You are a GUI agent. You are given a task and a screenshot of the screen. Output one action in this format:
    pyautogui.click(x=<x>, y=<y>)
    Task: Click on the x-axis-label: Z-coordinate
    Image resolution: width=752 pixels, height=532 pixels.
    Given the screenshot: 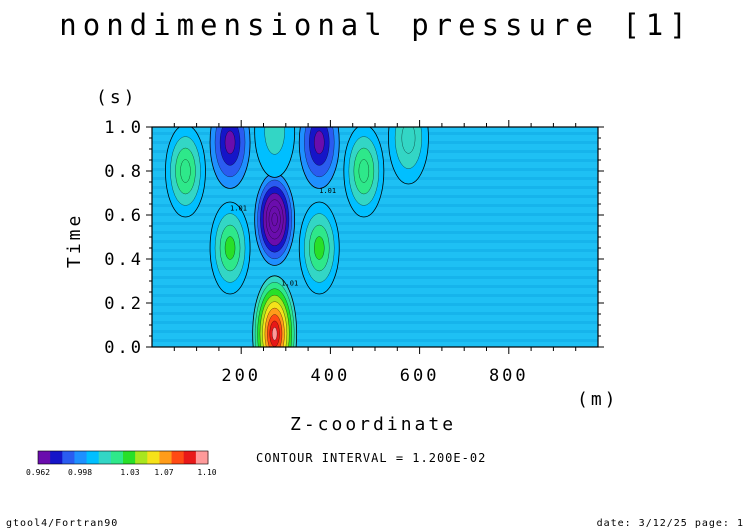 What is the action you would take?
    pyautogui.click(x=373, y=424)
    